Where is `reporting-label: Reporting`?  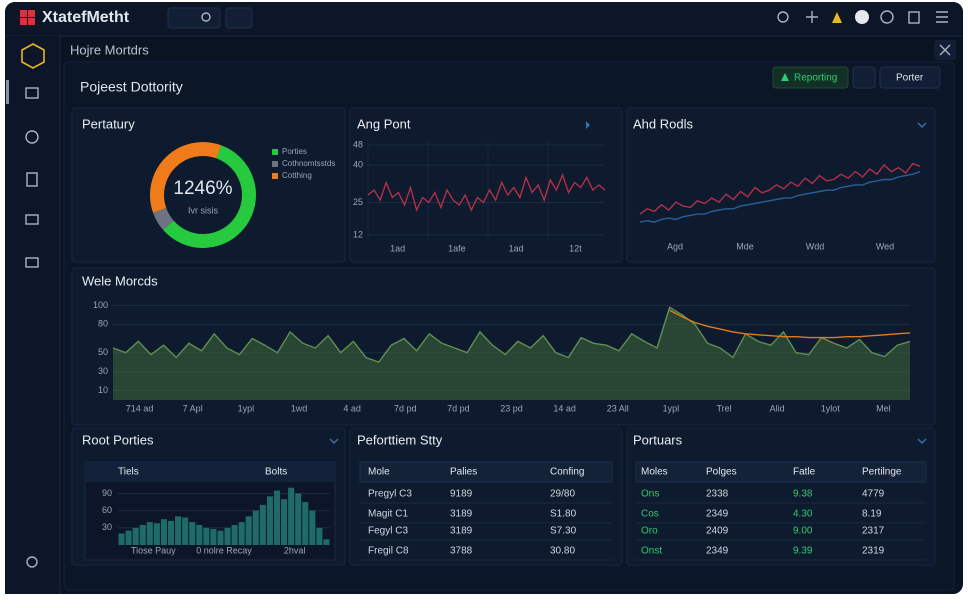
reporting-label: Reporting is located at coordinates (815, 78).